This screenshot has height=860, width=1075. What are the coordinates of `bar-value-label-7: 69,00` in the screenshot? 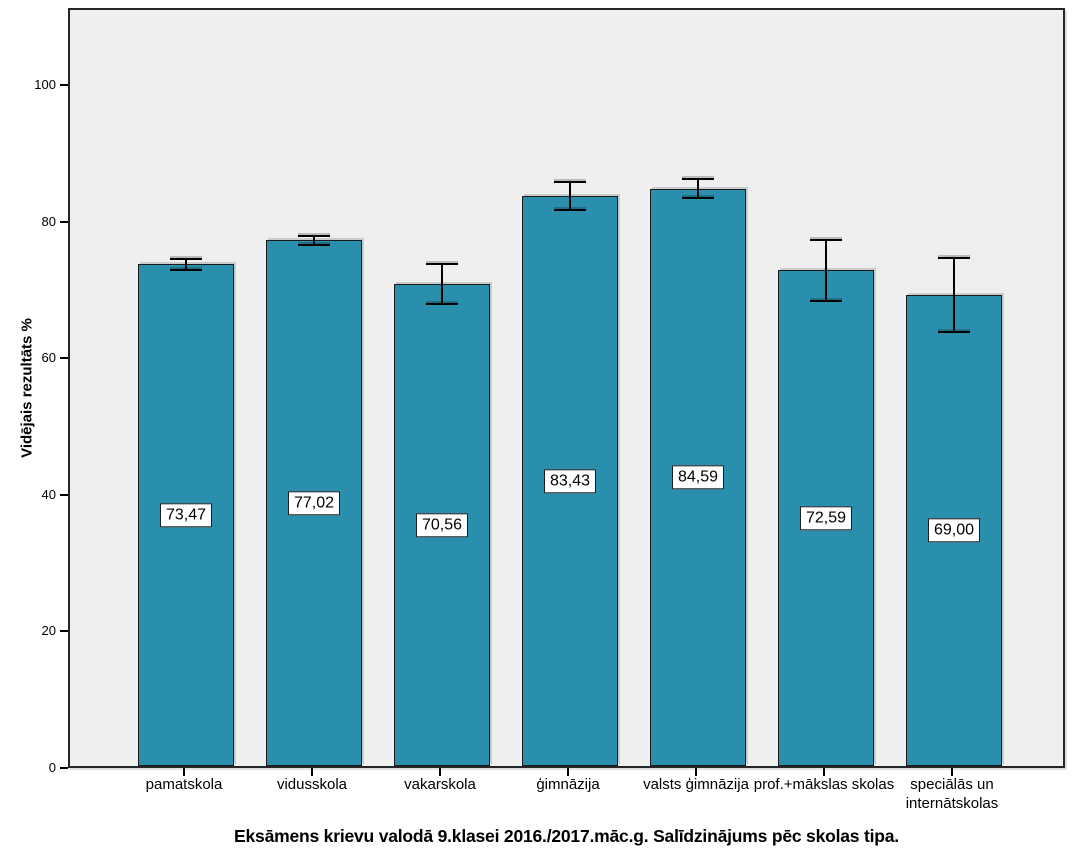 It's located at (954, 530).